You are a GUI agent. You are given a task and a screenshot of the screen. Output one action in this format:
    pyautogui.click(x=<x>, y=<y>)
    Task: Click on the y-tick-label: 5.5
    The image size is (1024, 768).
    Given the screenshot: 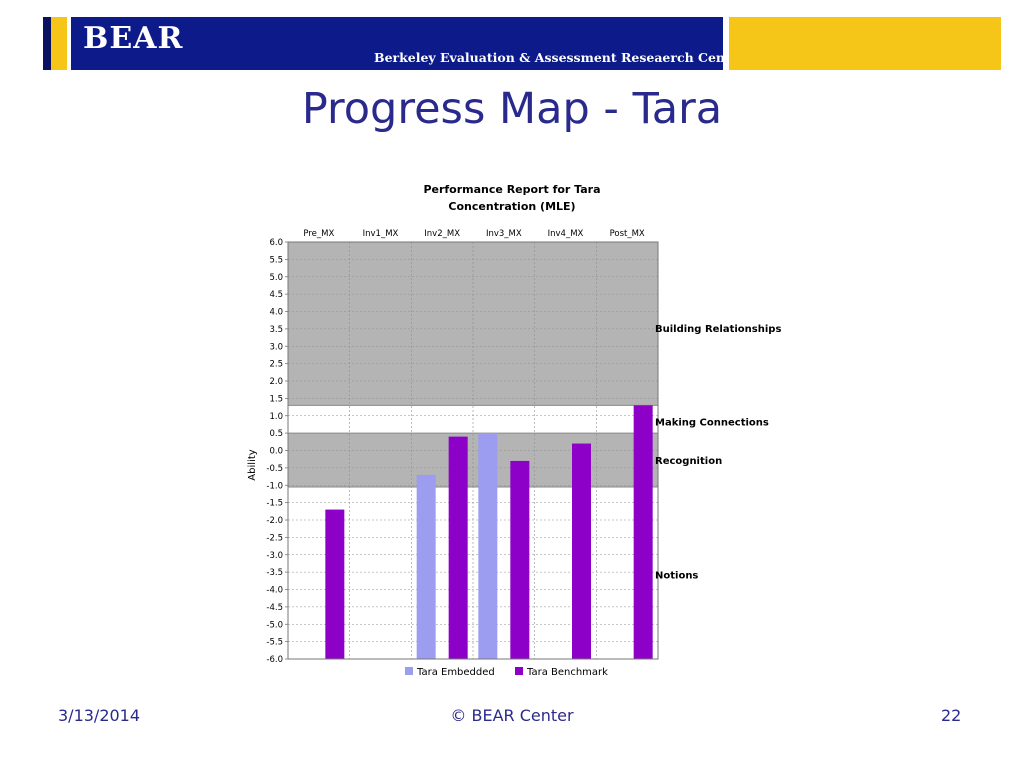 What is the action you would take?
    pyautogui.click(x=276, y=260)
    